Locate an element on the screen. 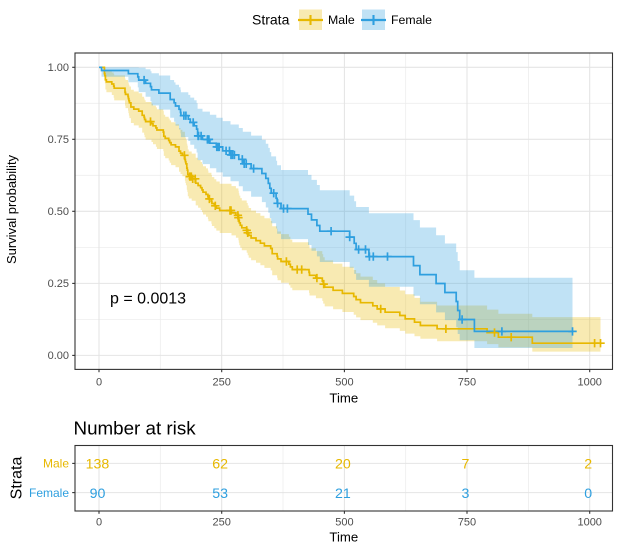 This screenshot has height=557, width=620. svg-text: 21 is located at coordinates (343, 494).